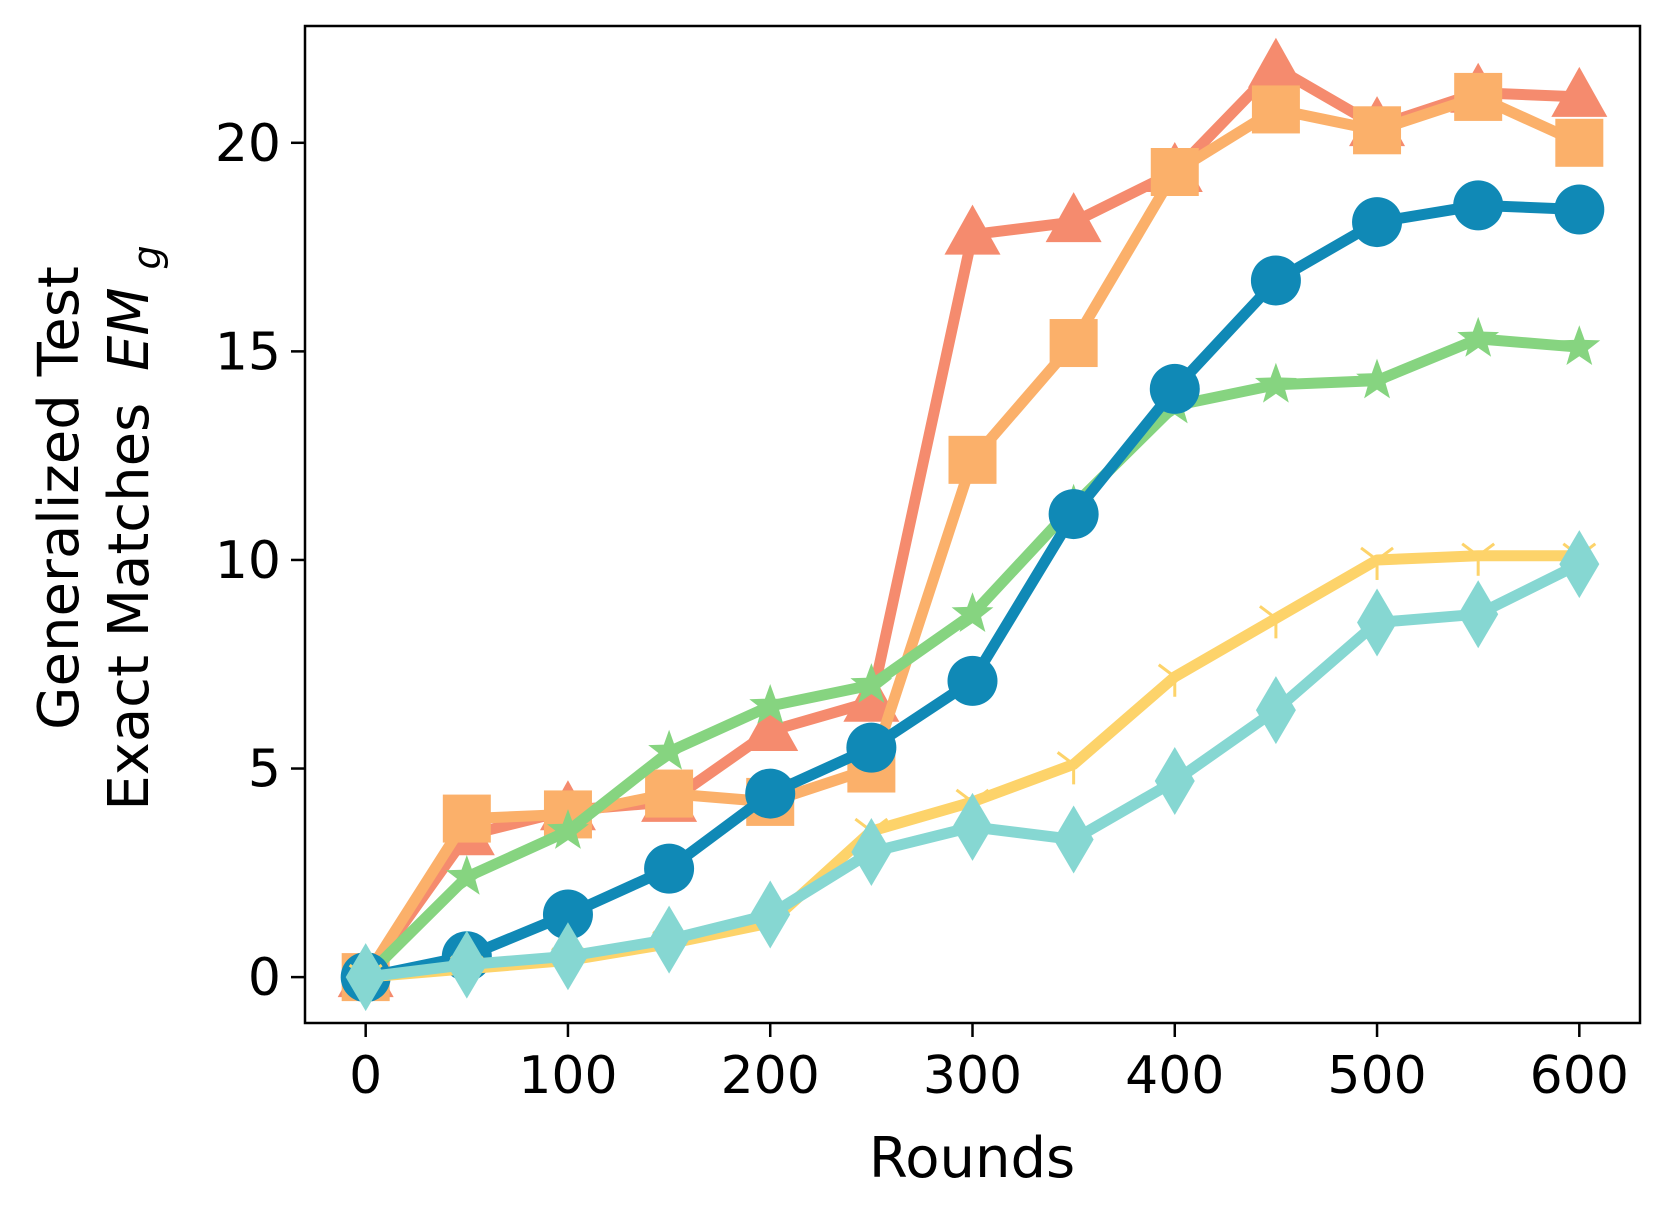 The height and width of the screenshot is (1208, 1659). I want to click on x-tick-label: 600, so click(1579, 1076).